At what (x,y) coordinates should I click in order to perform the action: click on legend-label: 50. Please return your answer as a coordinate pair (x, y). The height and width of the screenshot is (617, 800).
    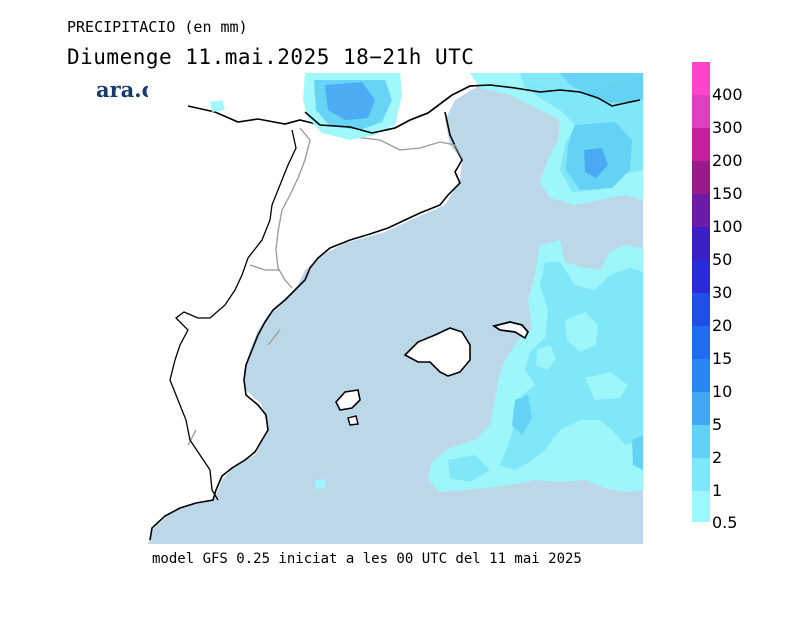
    Looking at the image, I should click on (722, 259).